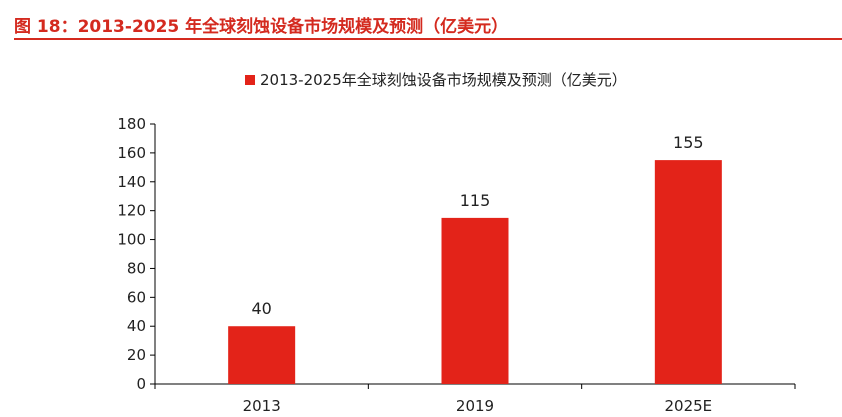 The height and width of the screenshot is (417, 842). Describe the element at coordinates (428, 39) in the screenshot. I see `caption-divider` at that location.